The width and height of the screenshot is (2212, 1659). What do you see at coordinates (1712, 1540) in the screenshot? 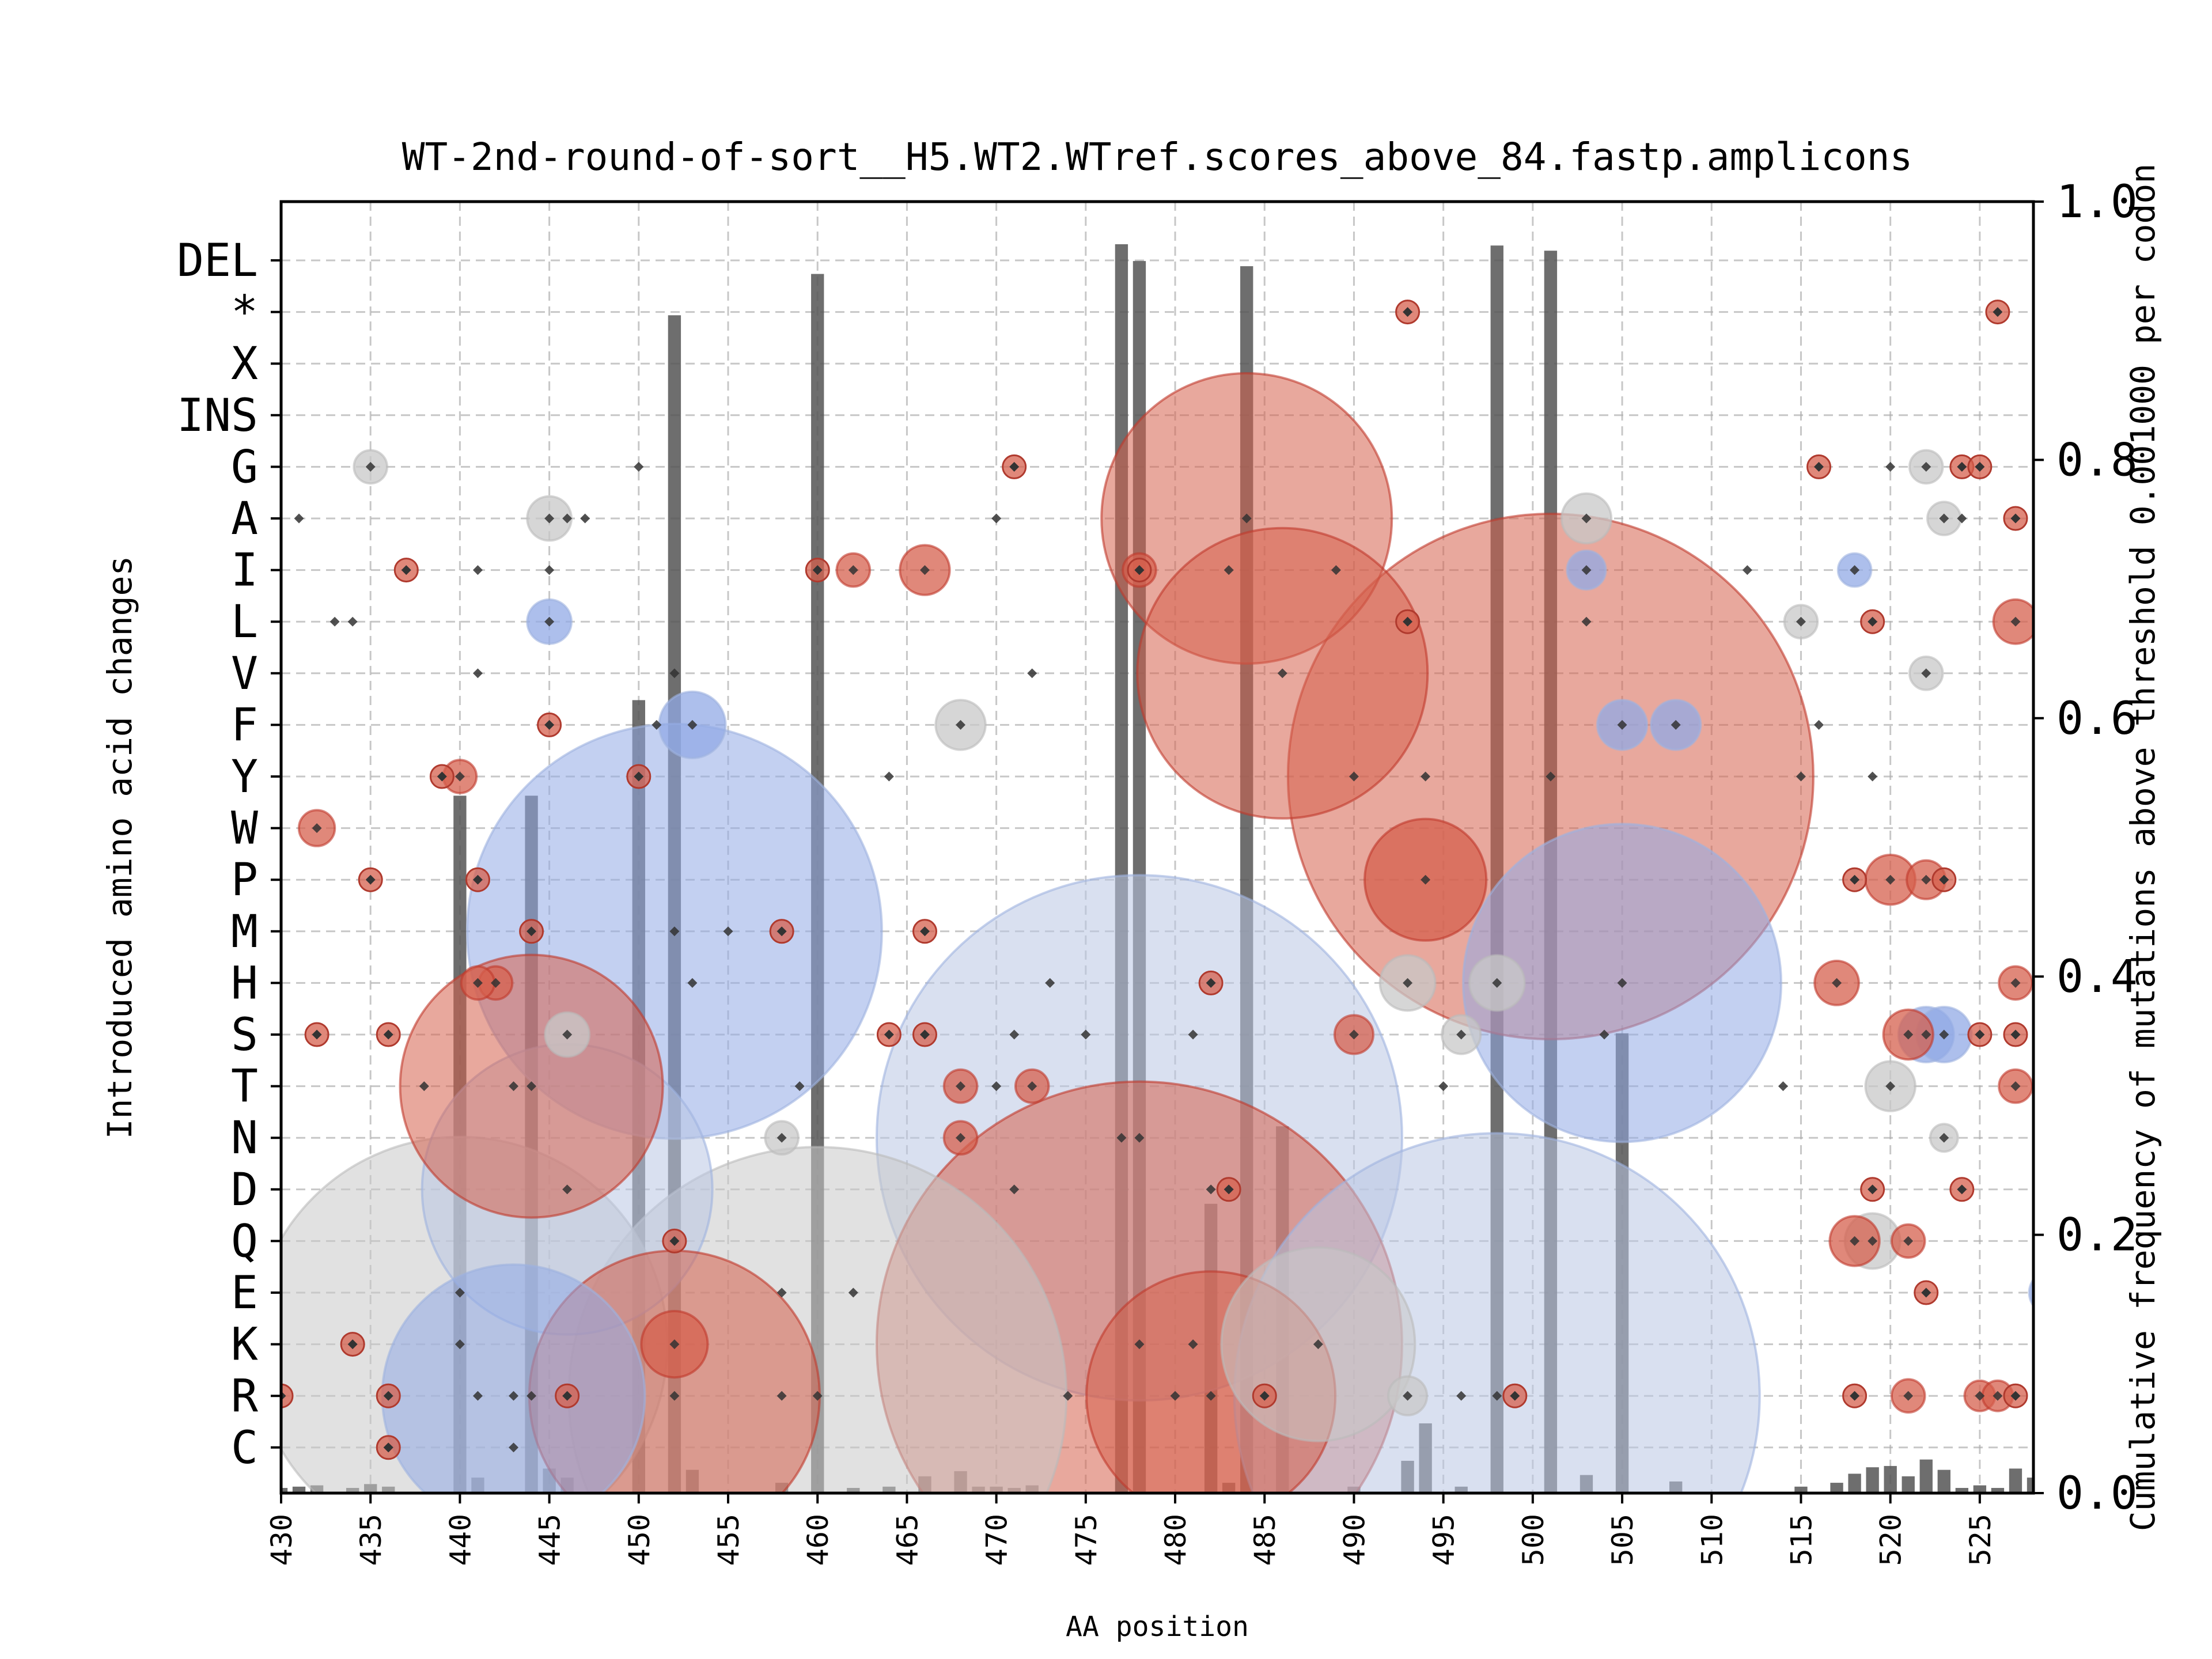
I see `x-tick-label: 510` at bounding box center [1712, 1540].